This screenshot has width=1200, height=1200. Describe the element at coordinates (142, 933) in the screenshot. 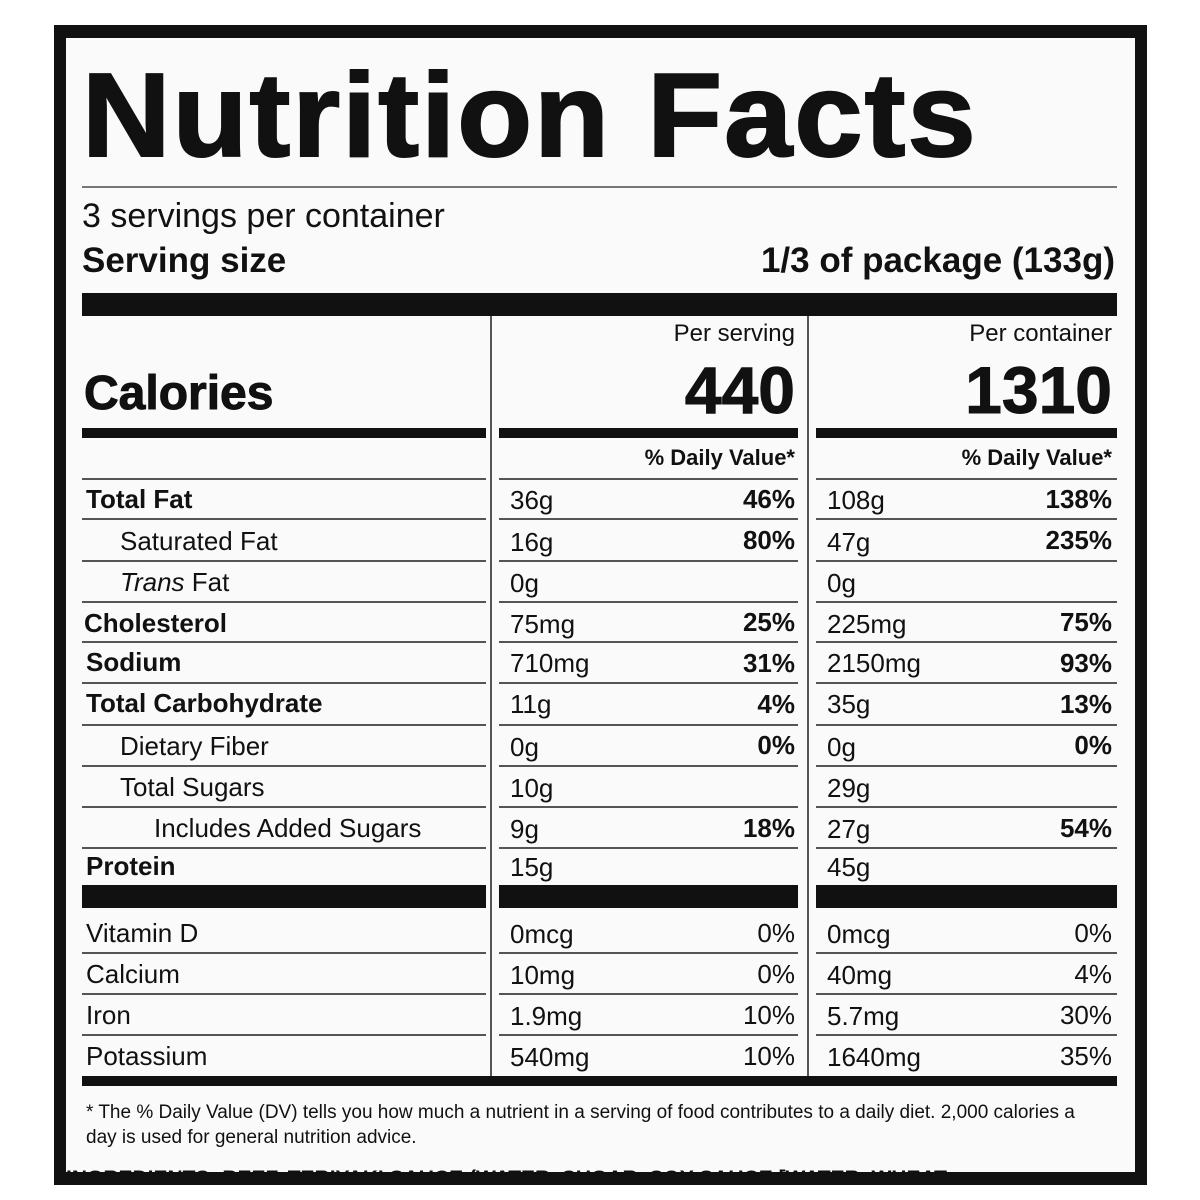

I see `vitamin-name-vitamin-d: Vitamin D` at that location.